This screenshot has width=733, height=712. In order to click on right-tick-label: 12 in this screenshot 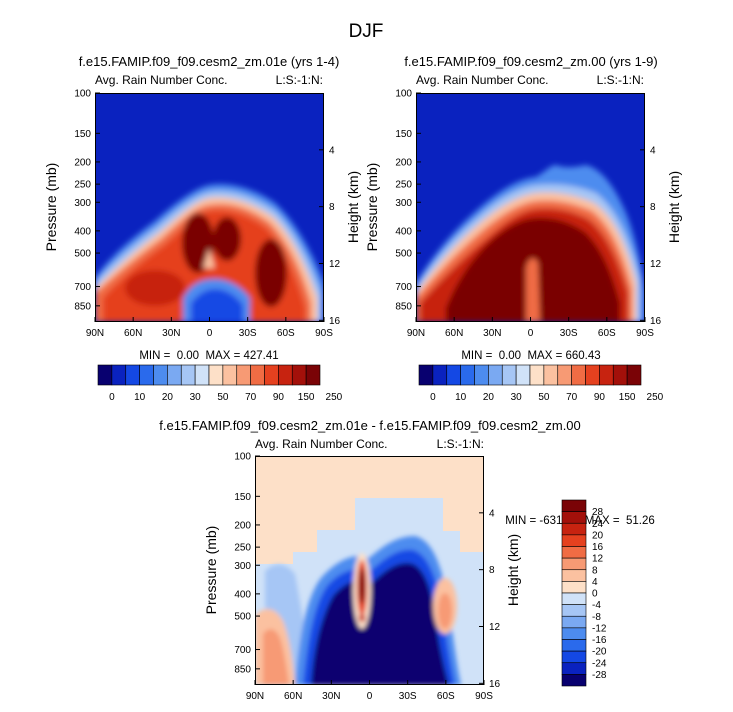, I will do `click(335, 264)`.